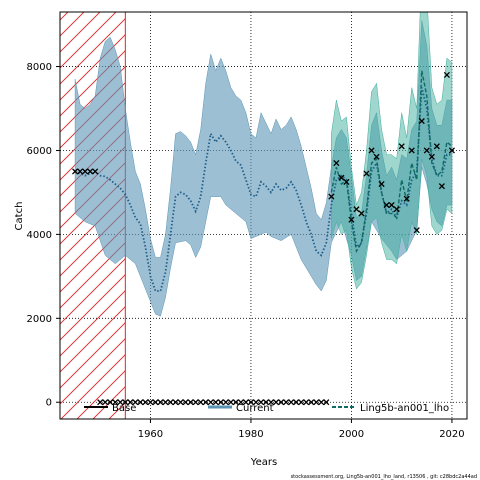 The width and height of the screenshot is (480, 480). Describe the element at coordinates (39, 235) in the screenshot. I see `y-tick-label: 4000` at that location.